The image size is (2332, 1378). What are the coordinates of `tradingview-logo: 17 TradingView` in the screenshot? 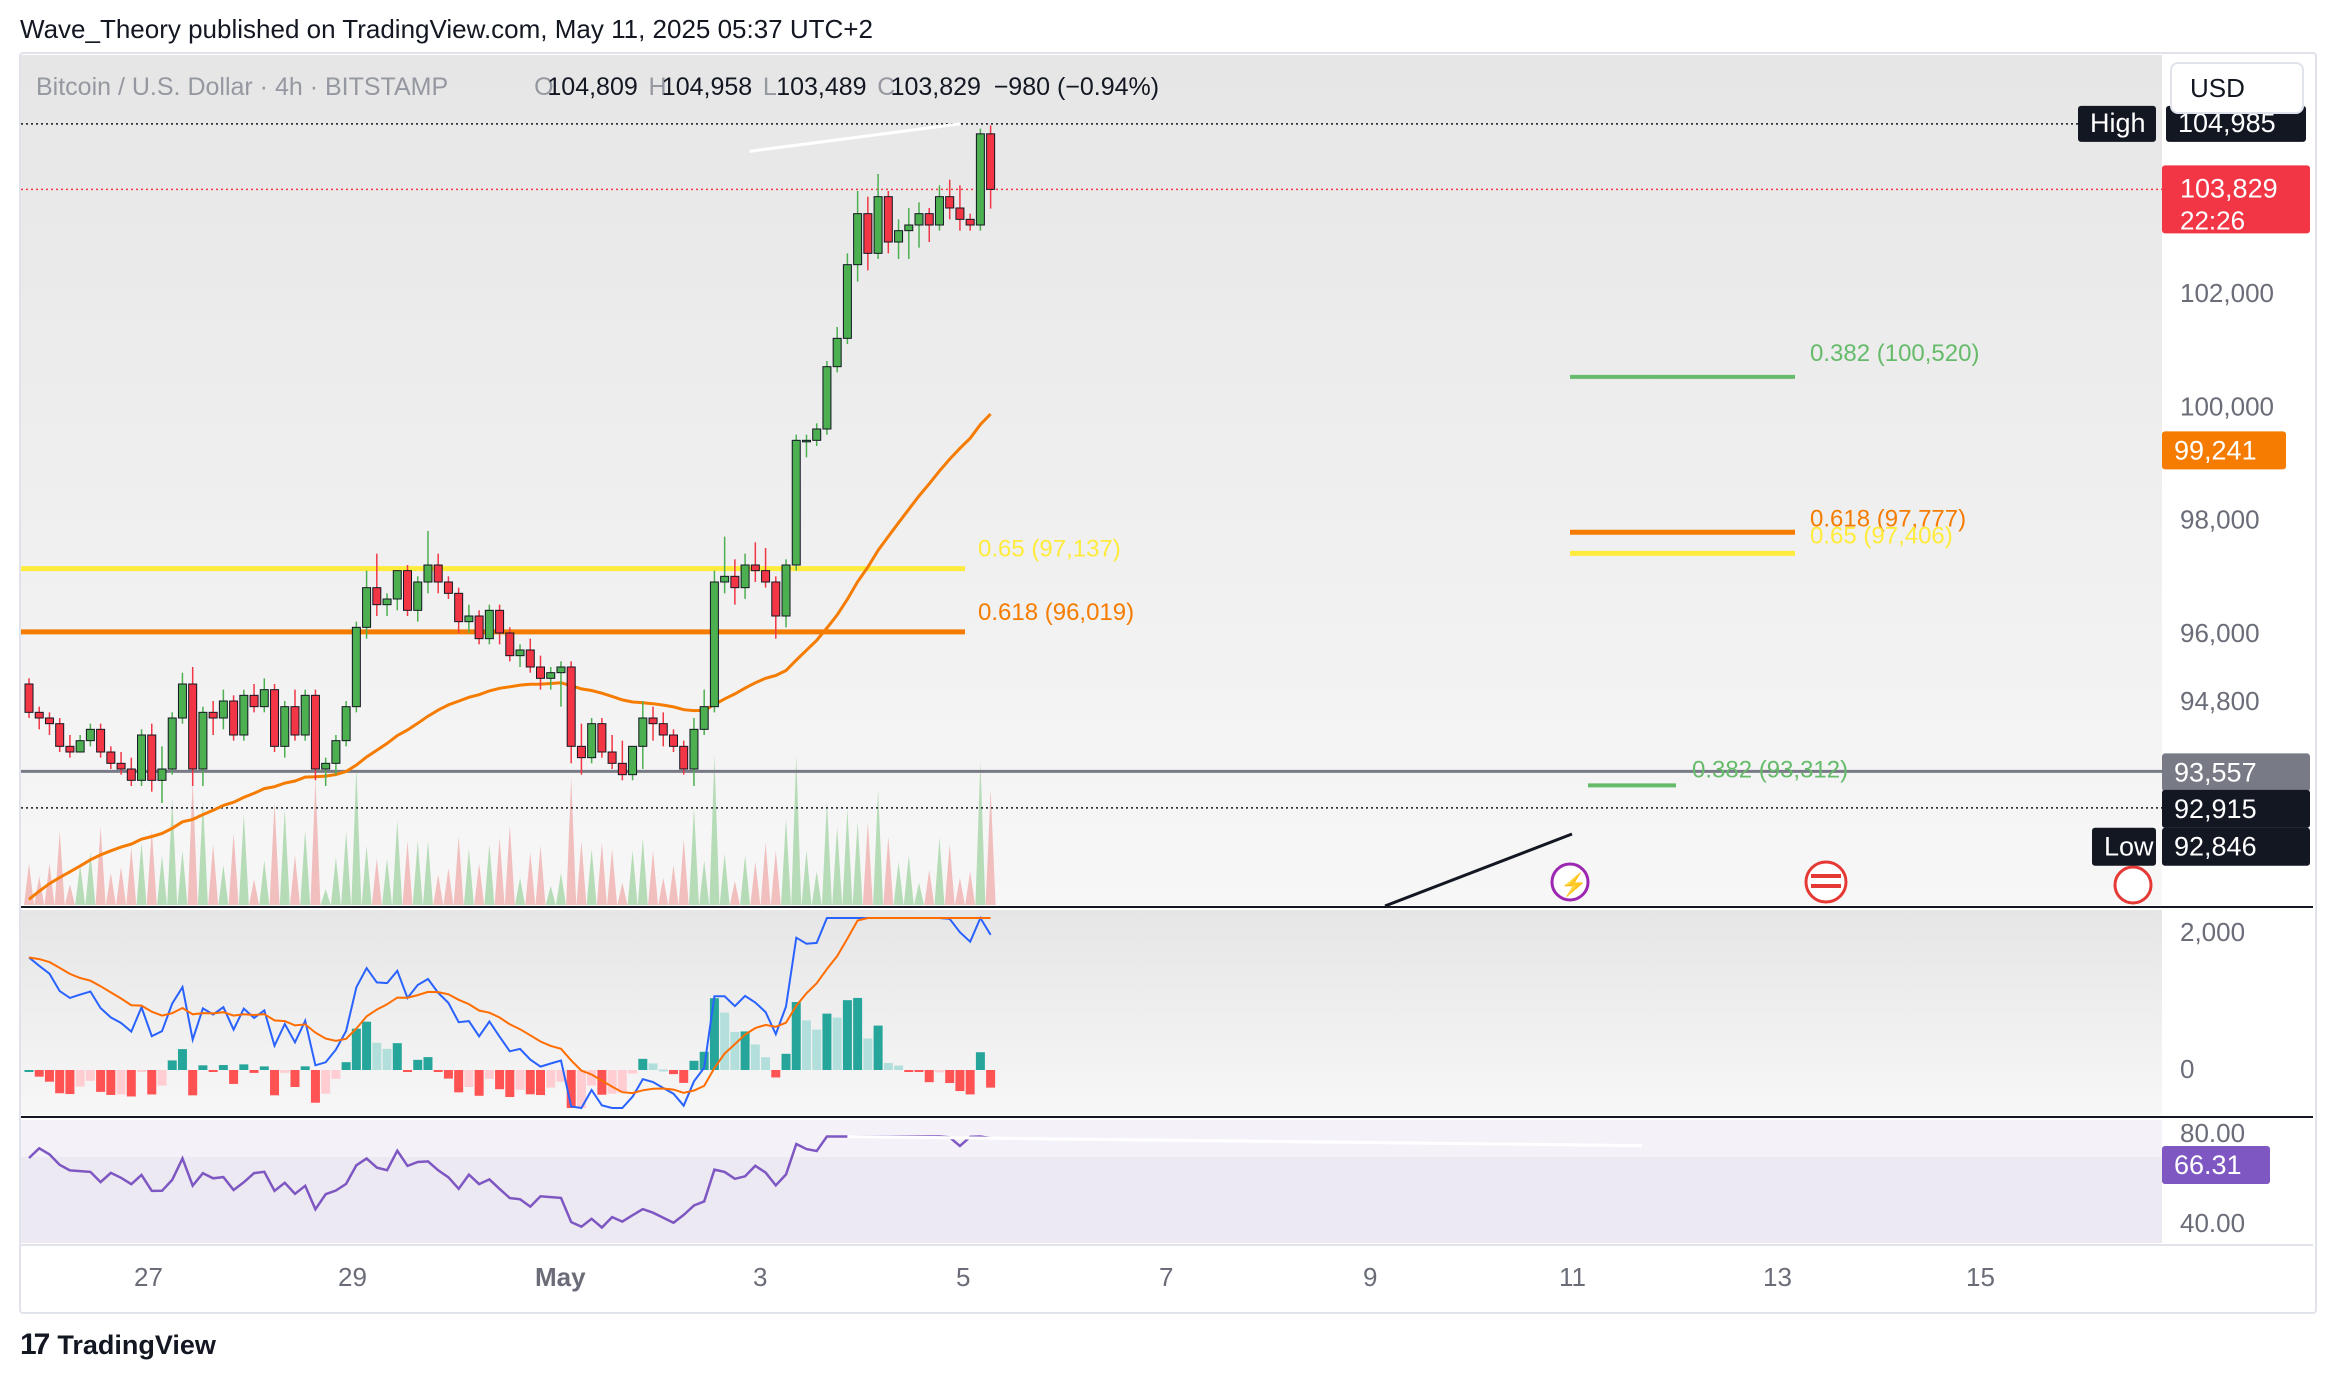 It's located at (118, 1345).